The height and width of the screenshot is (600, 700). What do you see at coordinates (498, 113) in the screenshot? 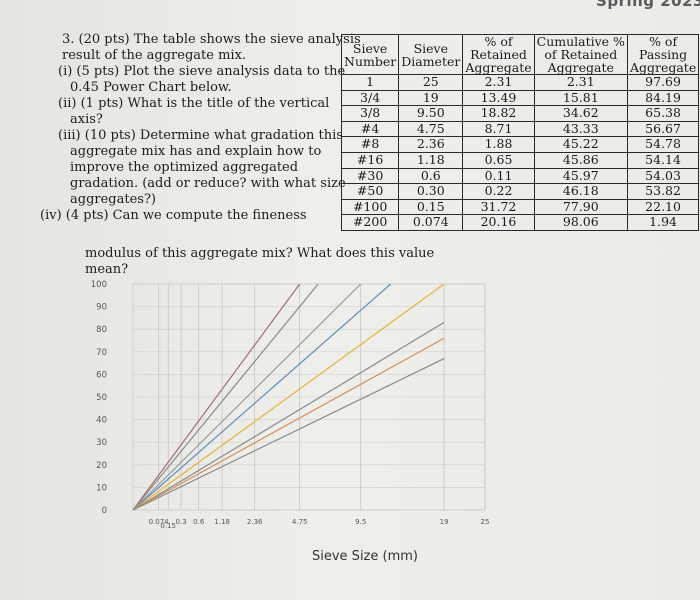
I see `table-cell: 18.82` at bounding box center [498, 113].